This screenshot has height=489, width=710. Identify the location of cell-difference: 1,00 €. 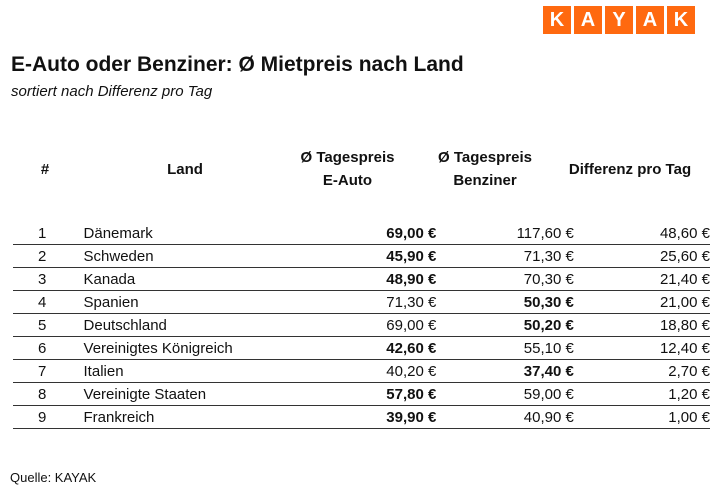
(641, 417).